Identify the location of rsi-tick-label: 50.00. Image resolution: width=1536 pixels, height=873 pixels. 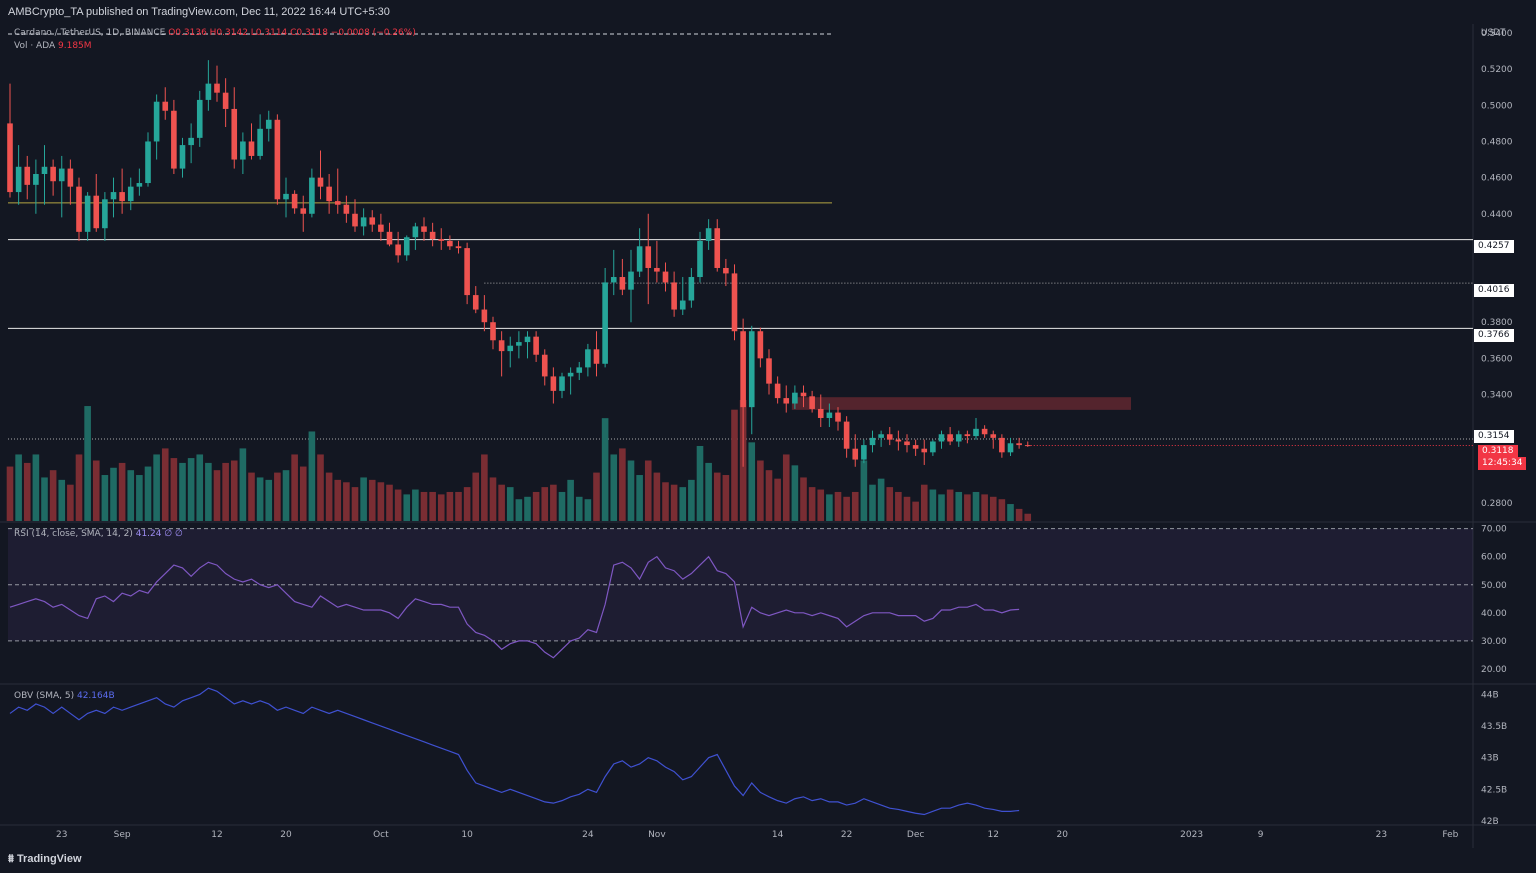
(1494, 586).